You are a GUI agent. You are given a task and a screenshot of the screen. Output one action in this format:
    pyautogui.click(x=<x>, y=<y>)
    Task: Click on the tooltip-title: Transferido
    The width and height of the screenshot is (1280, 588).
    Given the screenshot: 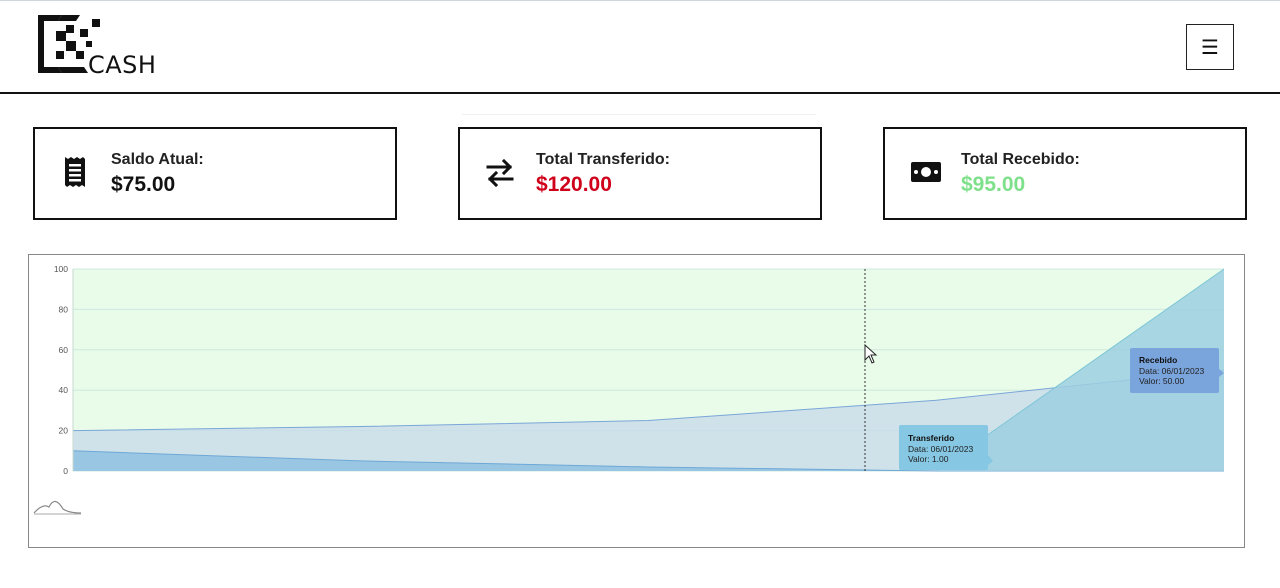 What is the action you would take?
    pyautogui.click(x=931, y=438)
    